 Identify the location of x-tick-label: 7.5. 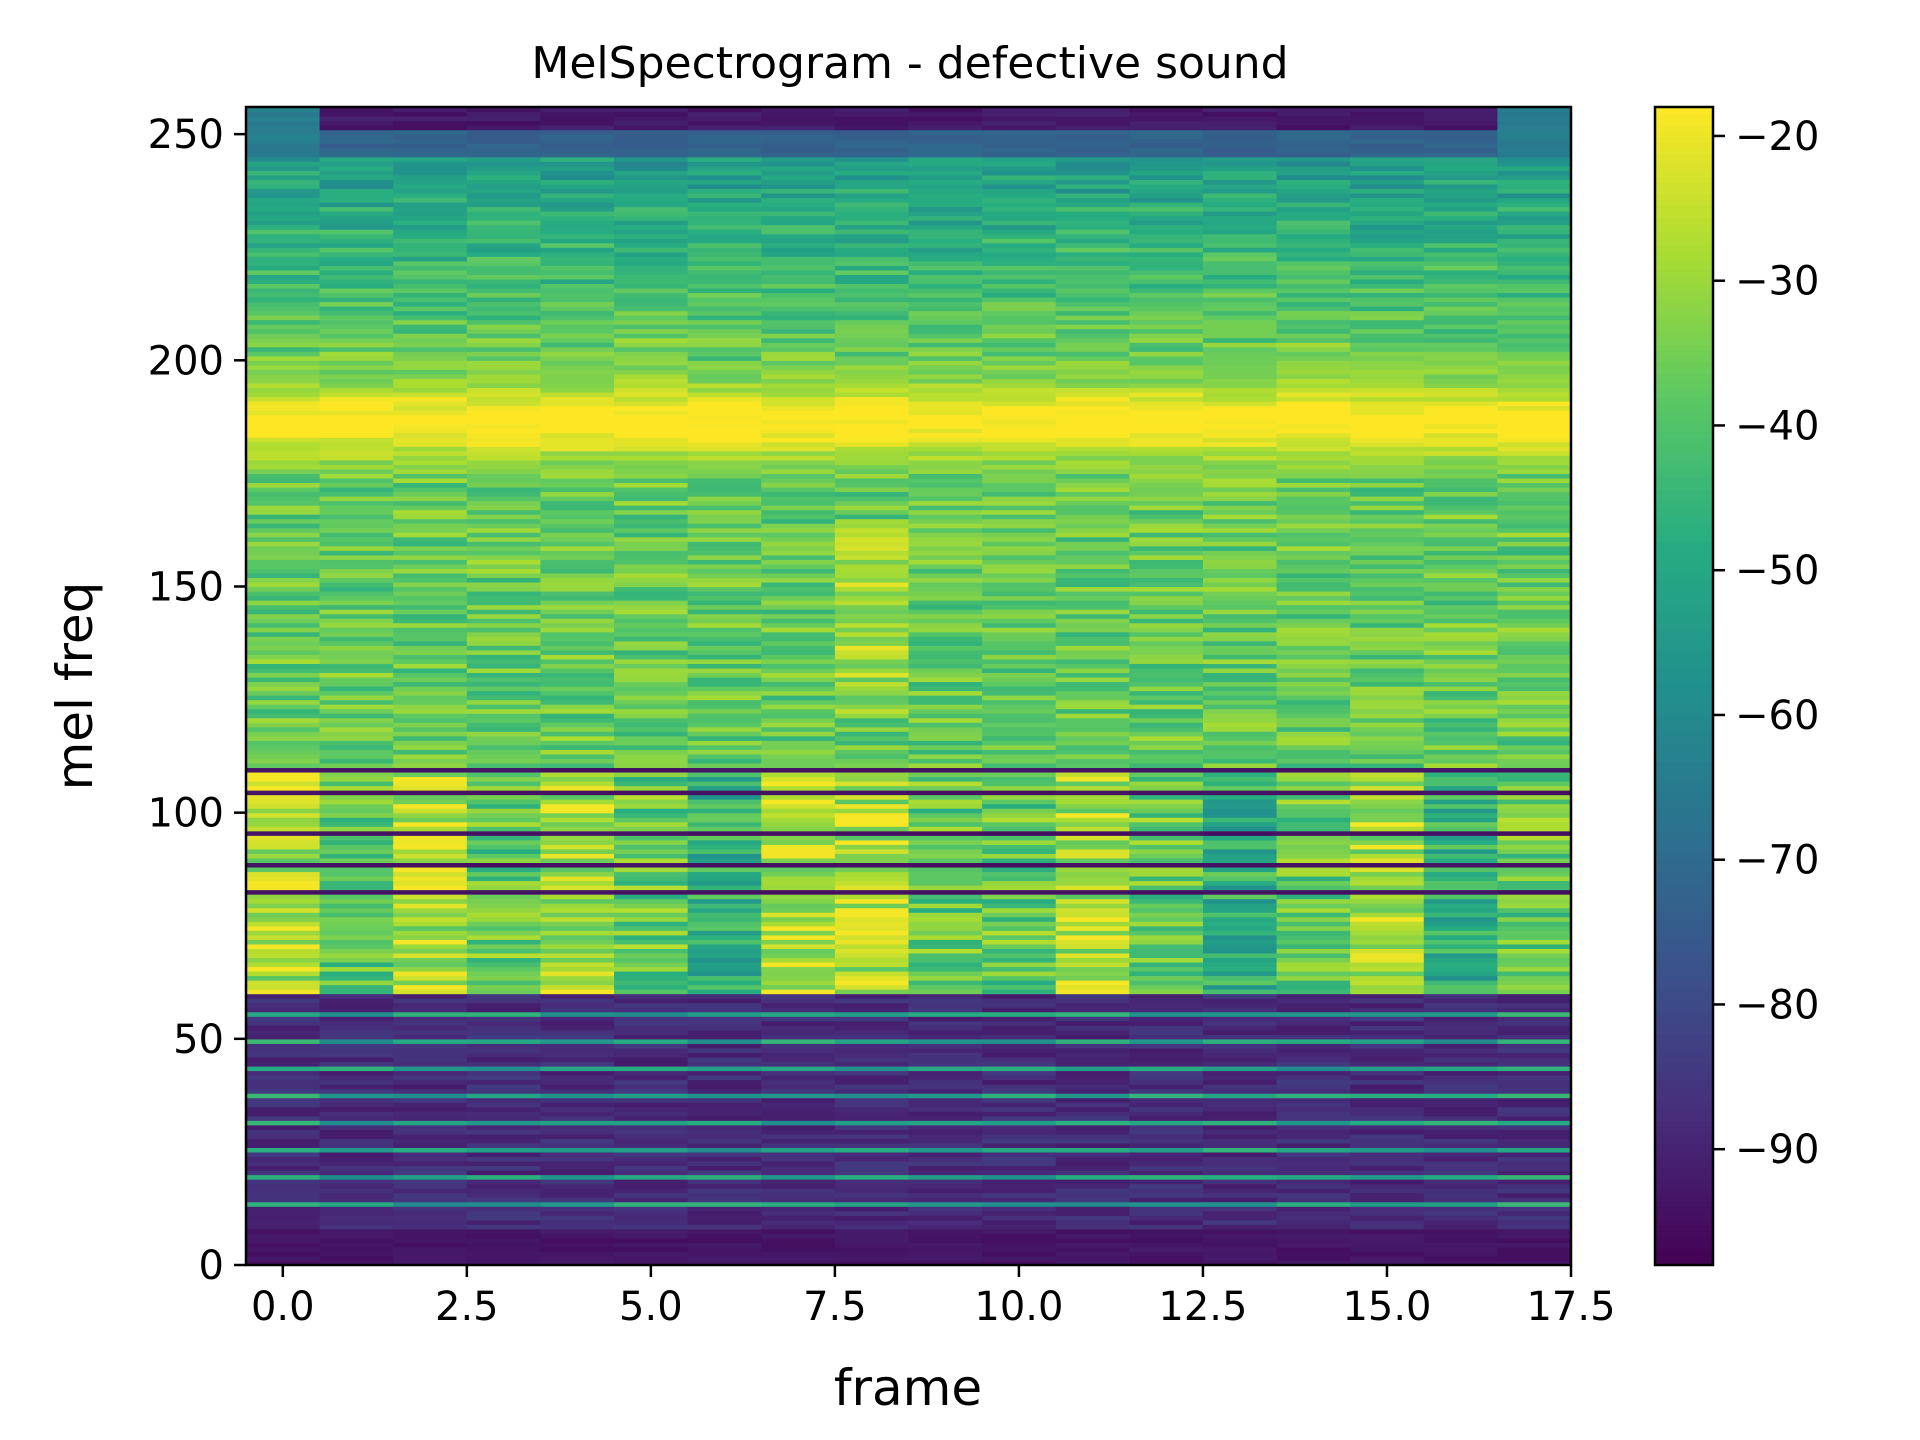
(835, 1307).